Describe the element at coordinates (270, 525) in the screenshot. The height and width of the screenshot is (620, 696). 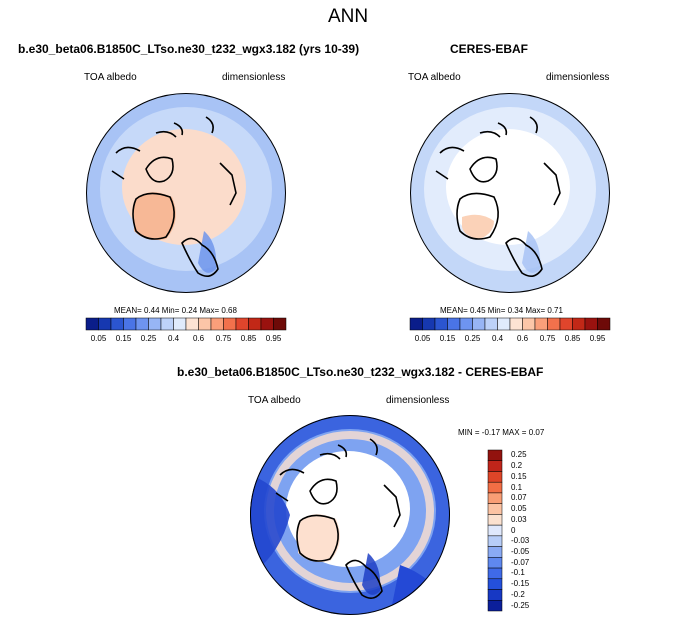
I see `west-anomaly` at that location.